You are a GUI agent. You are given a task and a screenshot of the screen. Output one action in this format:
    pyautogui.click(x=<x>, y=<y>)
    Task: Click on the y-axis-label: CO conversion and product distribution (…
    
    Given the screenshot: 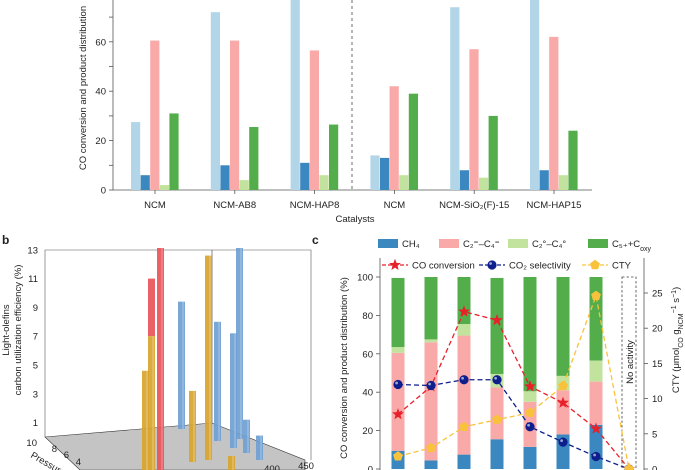 What is the action you would take?
    pyautogui.click(x=344, y=368)
    